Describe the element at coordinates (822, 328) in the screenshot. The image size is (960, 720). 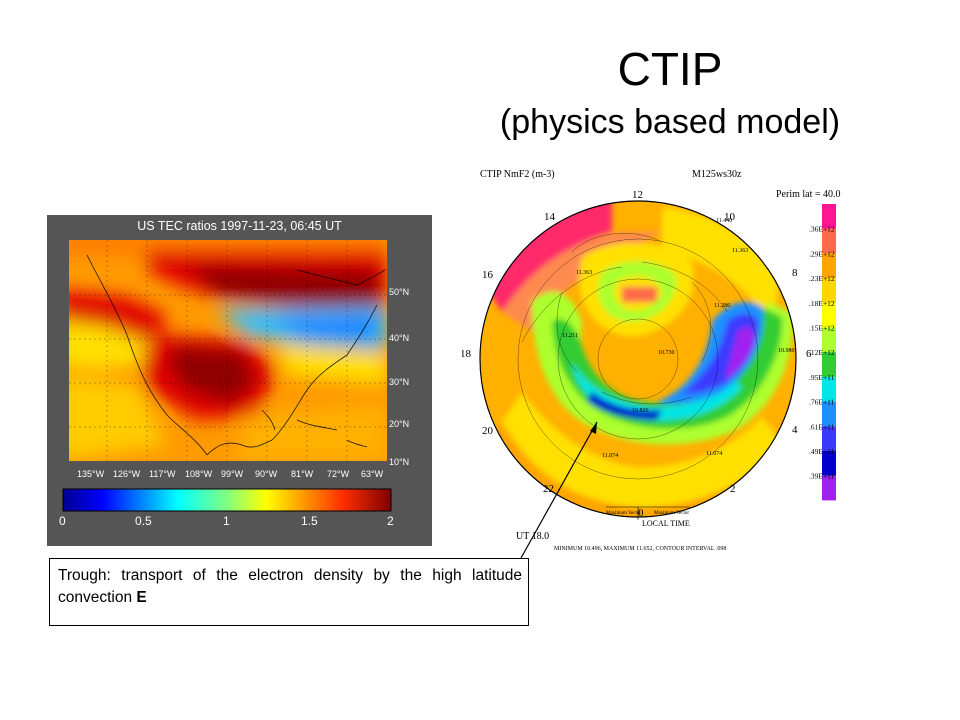
I see `legend-value: .15E+12` at that location.